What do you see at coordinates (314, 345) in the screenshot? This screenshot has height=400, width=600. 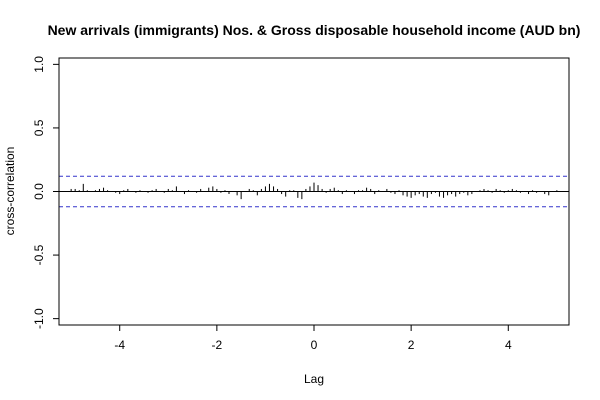 I see `x-tick-label: 0` at bounding box center [314, 345].